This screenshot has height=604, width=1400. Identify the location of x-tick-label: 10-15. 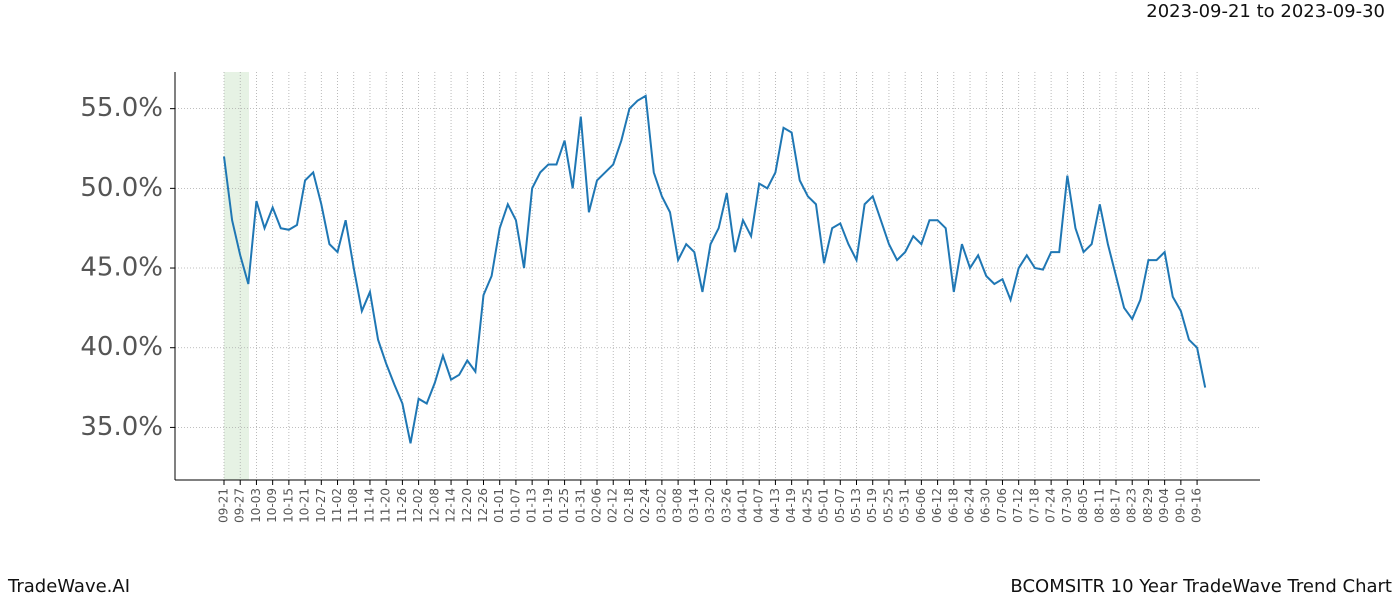
(288, 505).